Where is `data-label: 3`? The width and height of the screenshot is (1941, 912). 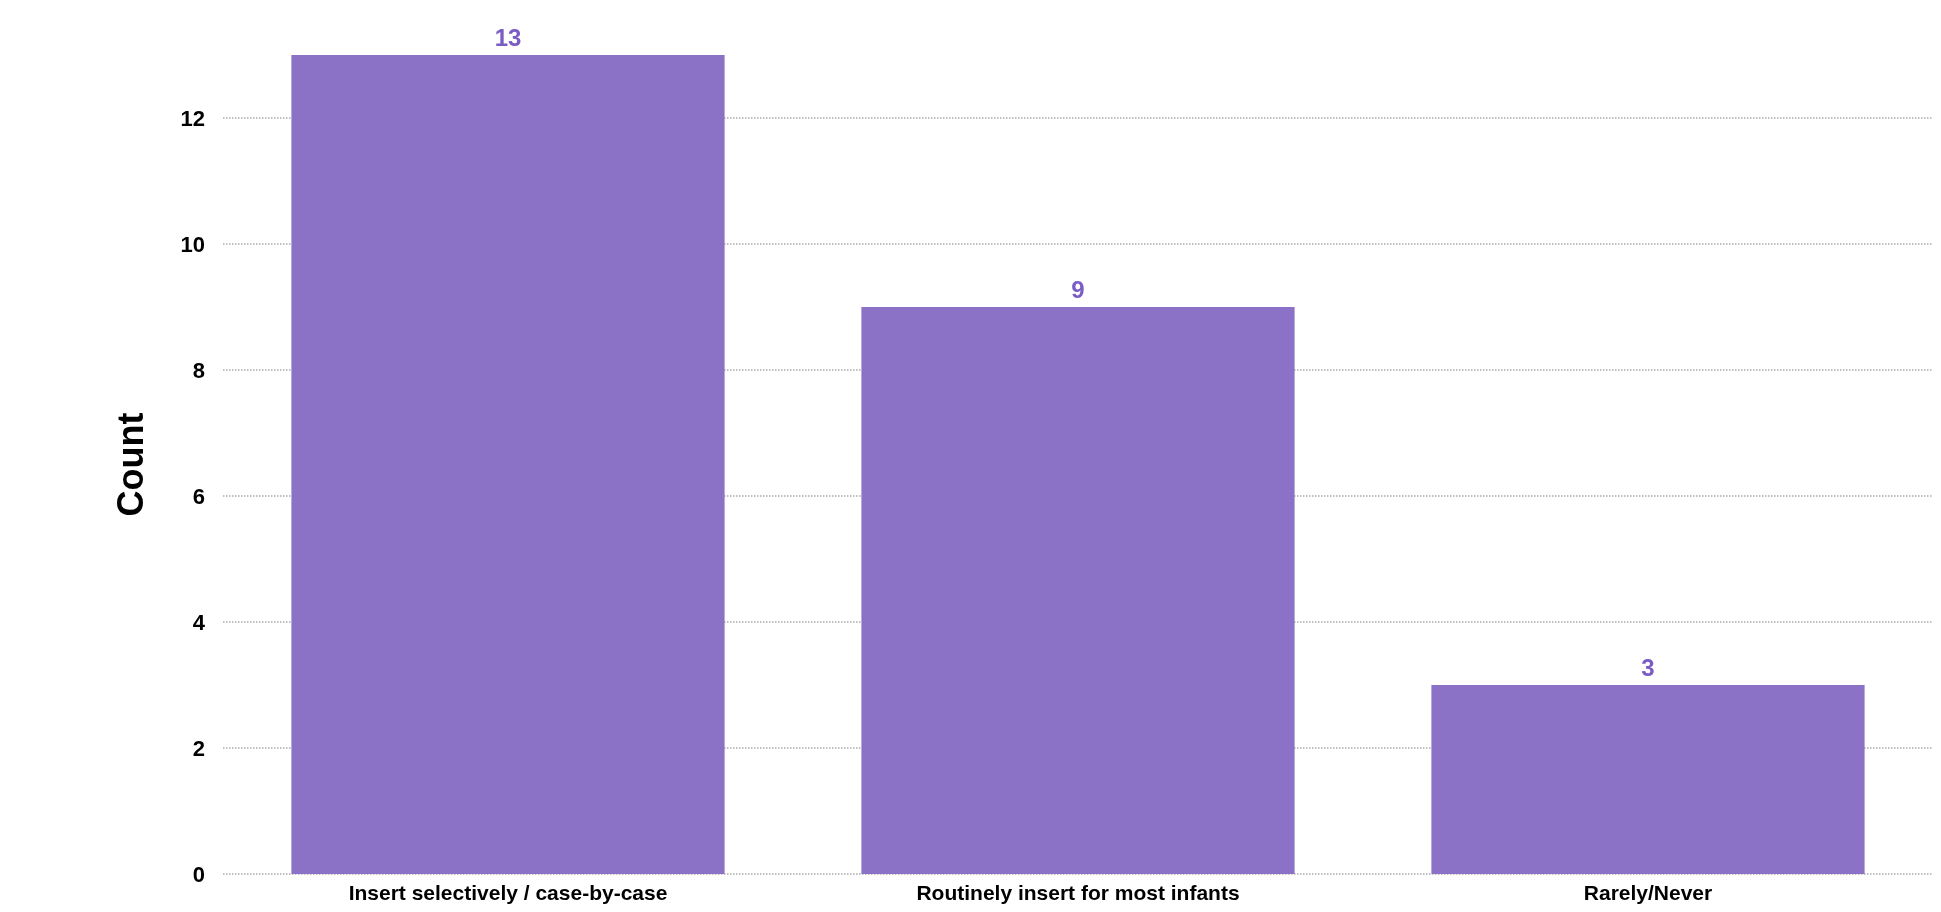 data-label: 3 is located at coordinates (1648, 667).